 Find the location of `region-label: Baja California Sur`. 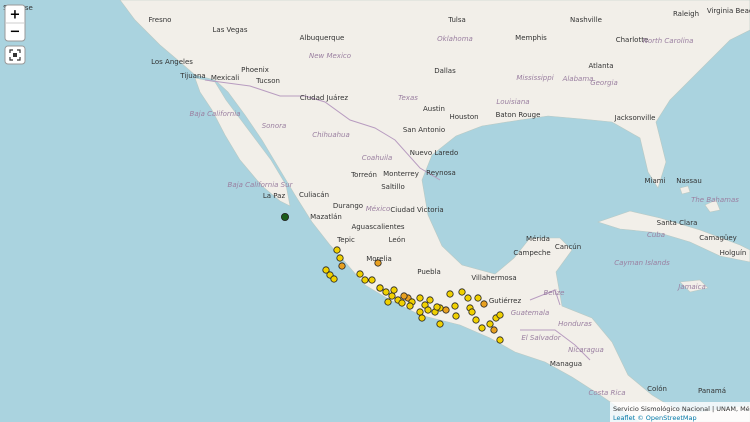

region-label: Baja California Sur is located at coordinates (261, 185).